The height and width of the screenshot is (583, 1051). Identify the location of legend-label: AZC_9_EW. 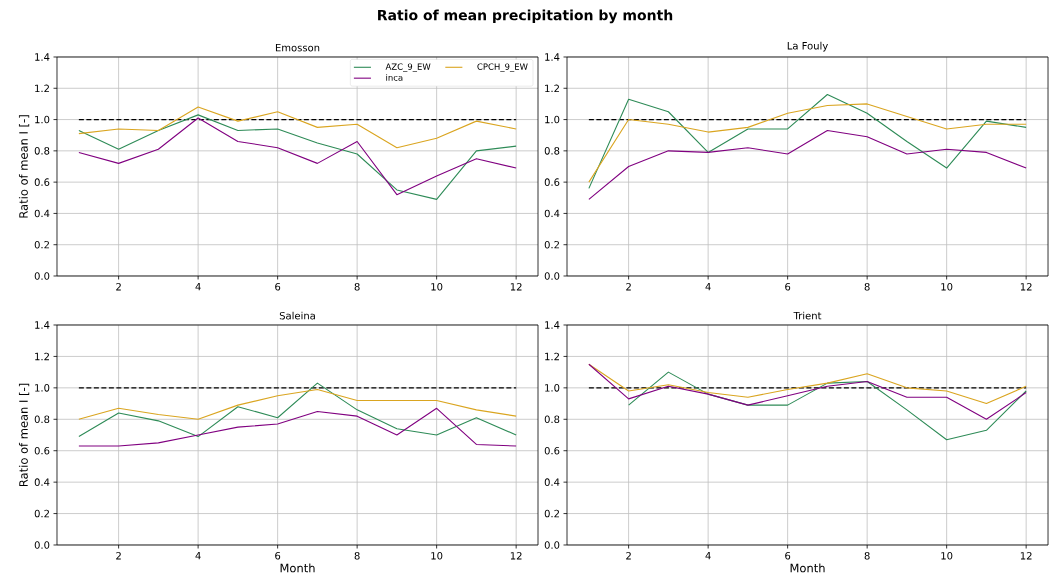
(408, 67).